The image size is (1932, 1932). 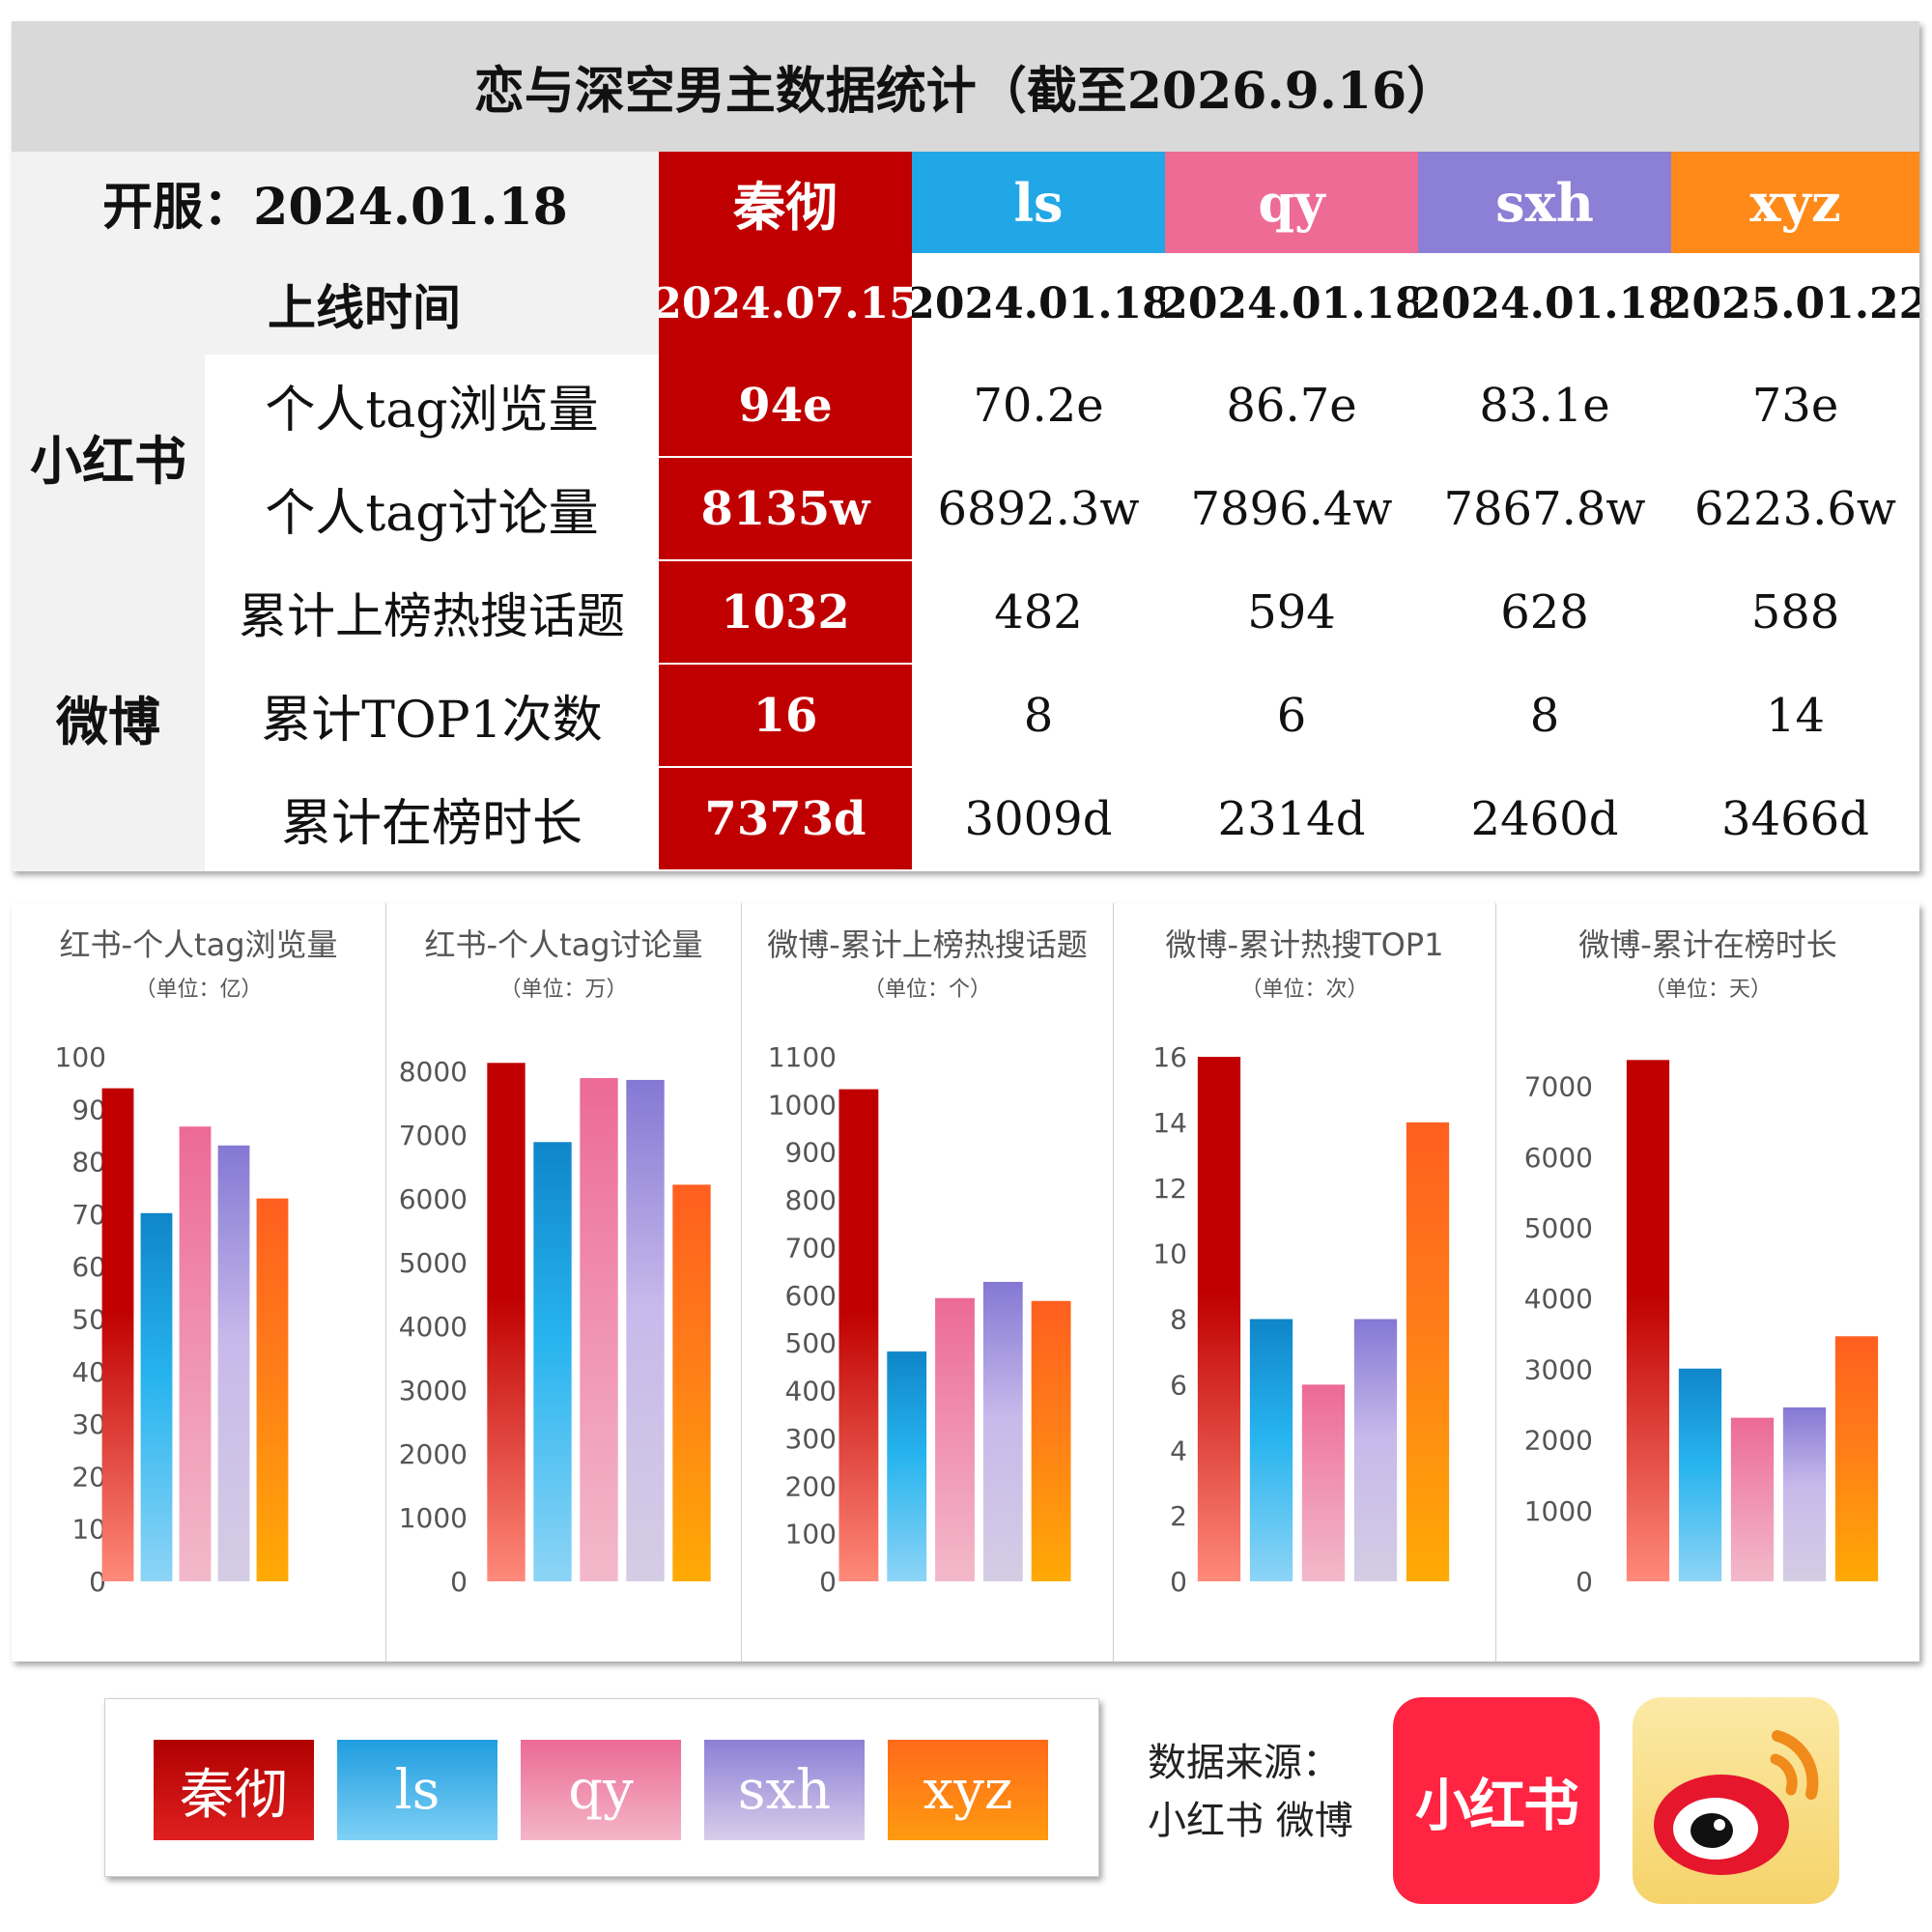 I want to click on y-tick-label: 2, so click(x=1178, y=1516).